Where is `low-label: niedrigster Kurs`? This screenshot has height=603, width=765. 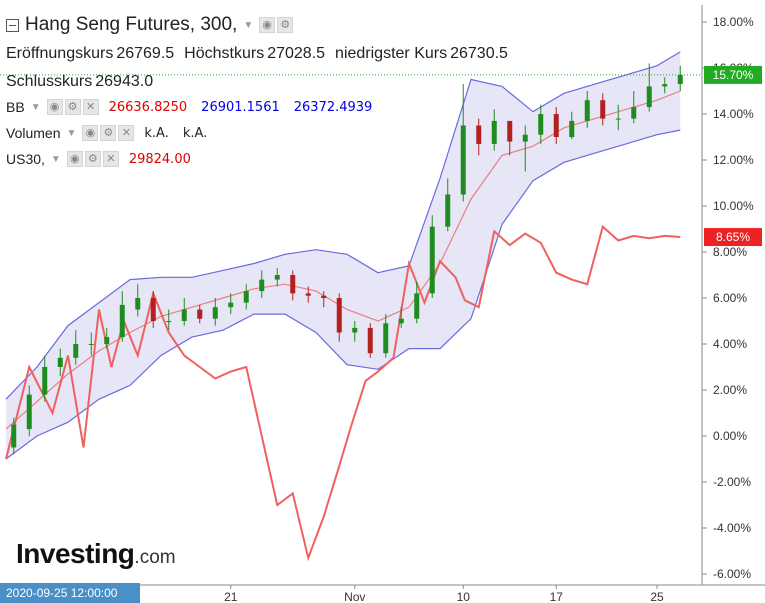 low-label: niedrigster Kurs is located at coordinates (391, 53).